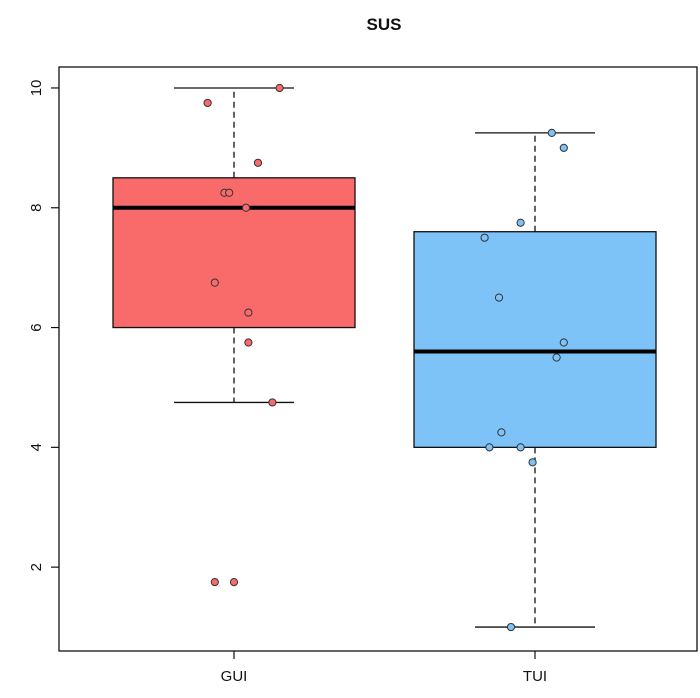  What do you see at coordinates (36, 567) in the screenshot?
I see `y-tick-label: 2` at bounding box center [36, 567].